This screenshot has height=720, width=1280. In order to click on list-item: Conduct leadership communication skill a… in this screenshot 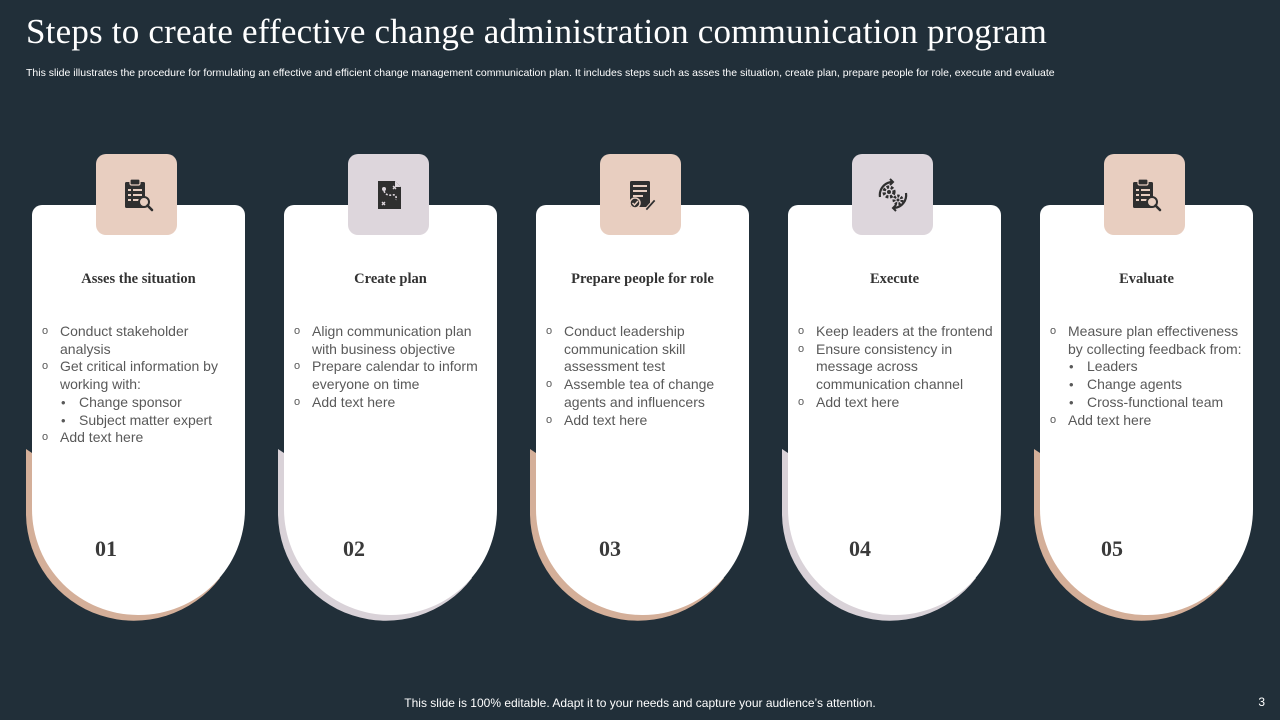, I will do `click(645, 349)`.